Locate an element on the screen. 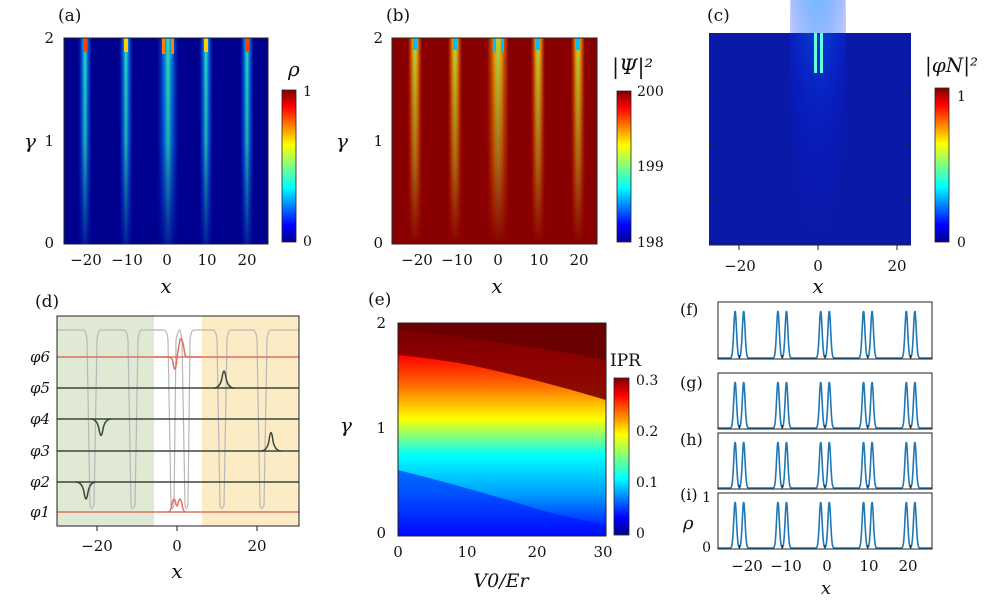 The width and height of the screenshot is (997, 600). state-label-phi3: φ3 is located at coordinates (40, 451).